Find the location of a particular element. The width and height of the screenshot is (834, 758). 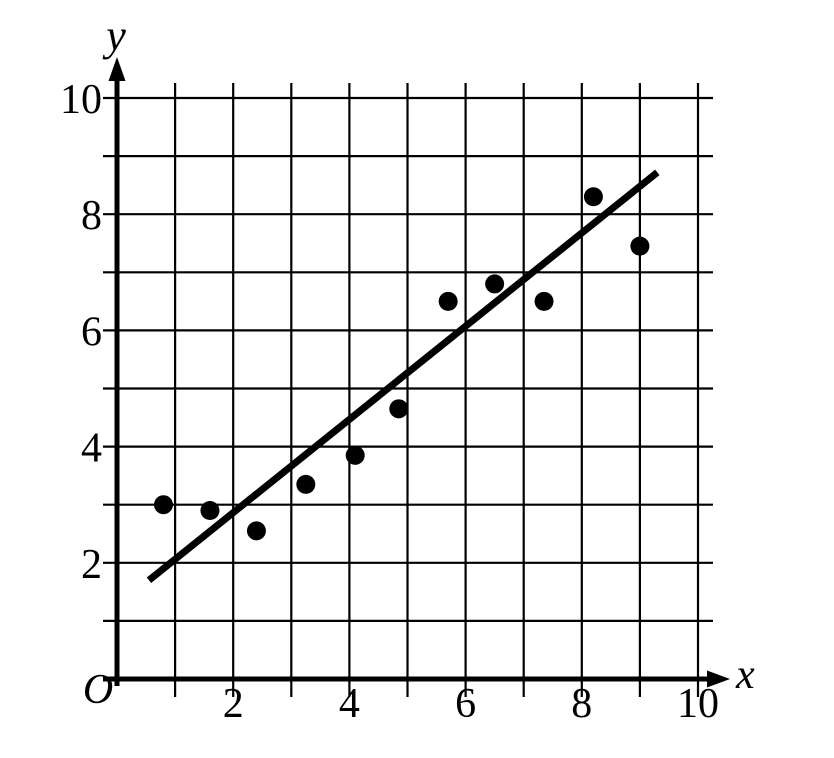

y-axis-label: y is located at coordinates (114, 35).